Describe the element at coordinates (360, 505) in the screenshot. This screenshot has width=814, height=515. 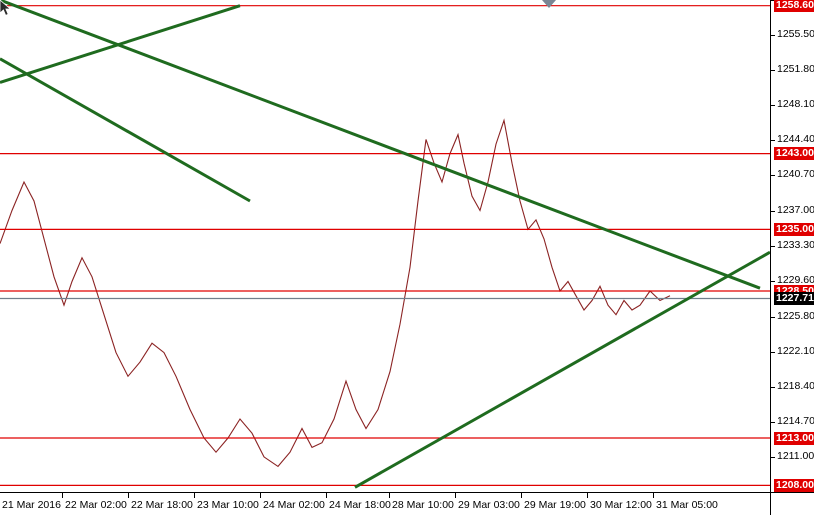
I see `time-tick-label: 24 Mar 18:00` at that location.